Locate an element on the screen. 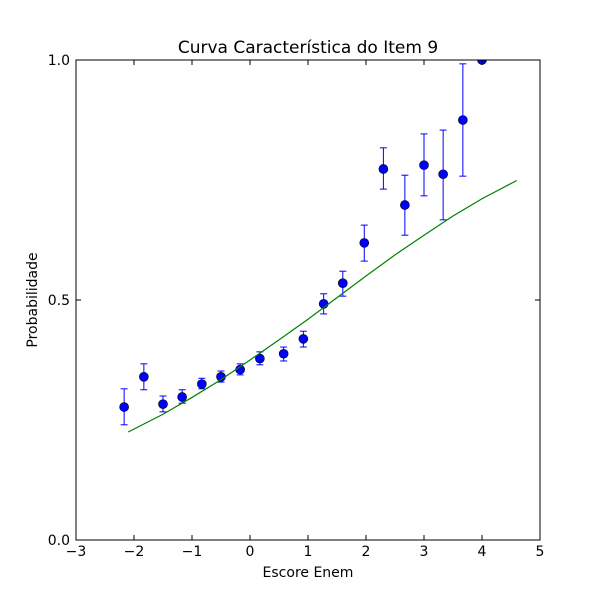  x-tick-label: 5 is located at coordinates (540, 552).